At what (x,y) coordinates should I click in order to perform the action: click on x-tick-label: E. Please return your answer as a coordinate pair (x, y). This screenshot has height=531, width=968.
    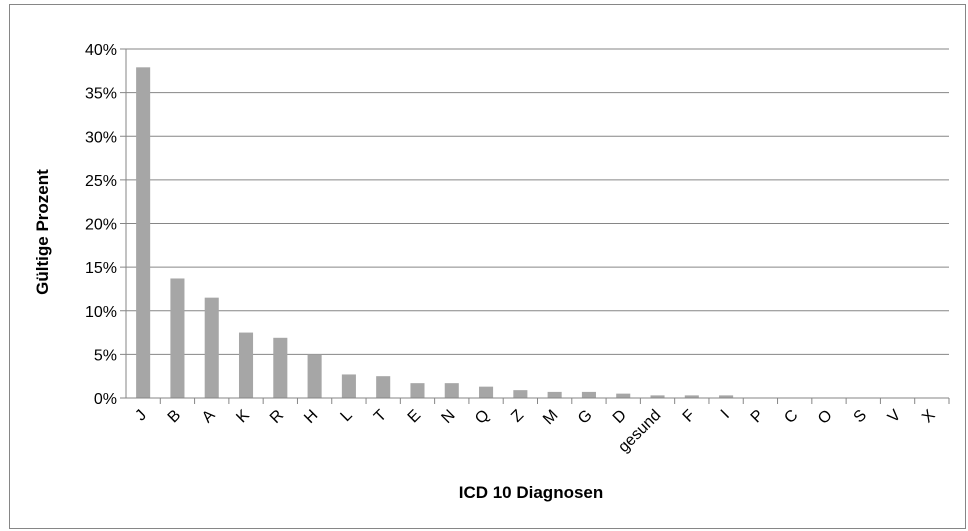
    Looking at the image, I should click on (415, 417).